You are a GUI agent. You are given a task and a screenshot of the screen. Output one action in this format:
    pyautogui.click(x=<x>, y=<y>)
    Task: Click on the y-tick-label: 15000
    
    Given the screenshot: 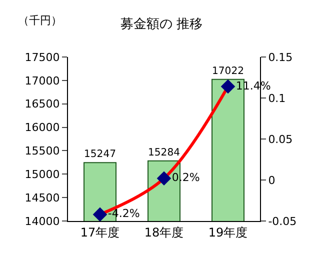 What is the action you would take?
    pyautogui.click(x=42, y=174)
    